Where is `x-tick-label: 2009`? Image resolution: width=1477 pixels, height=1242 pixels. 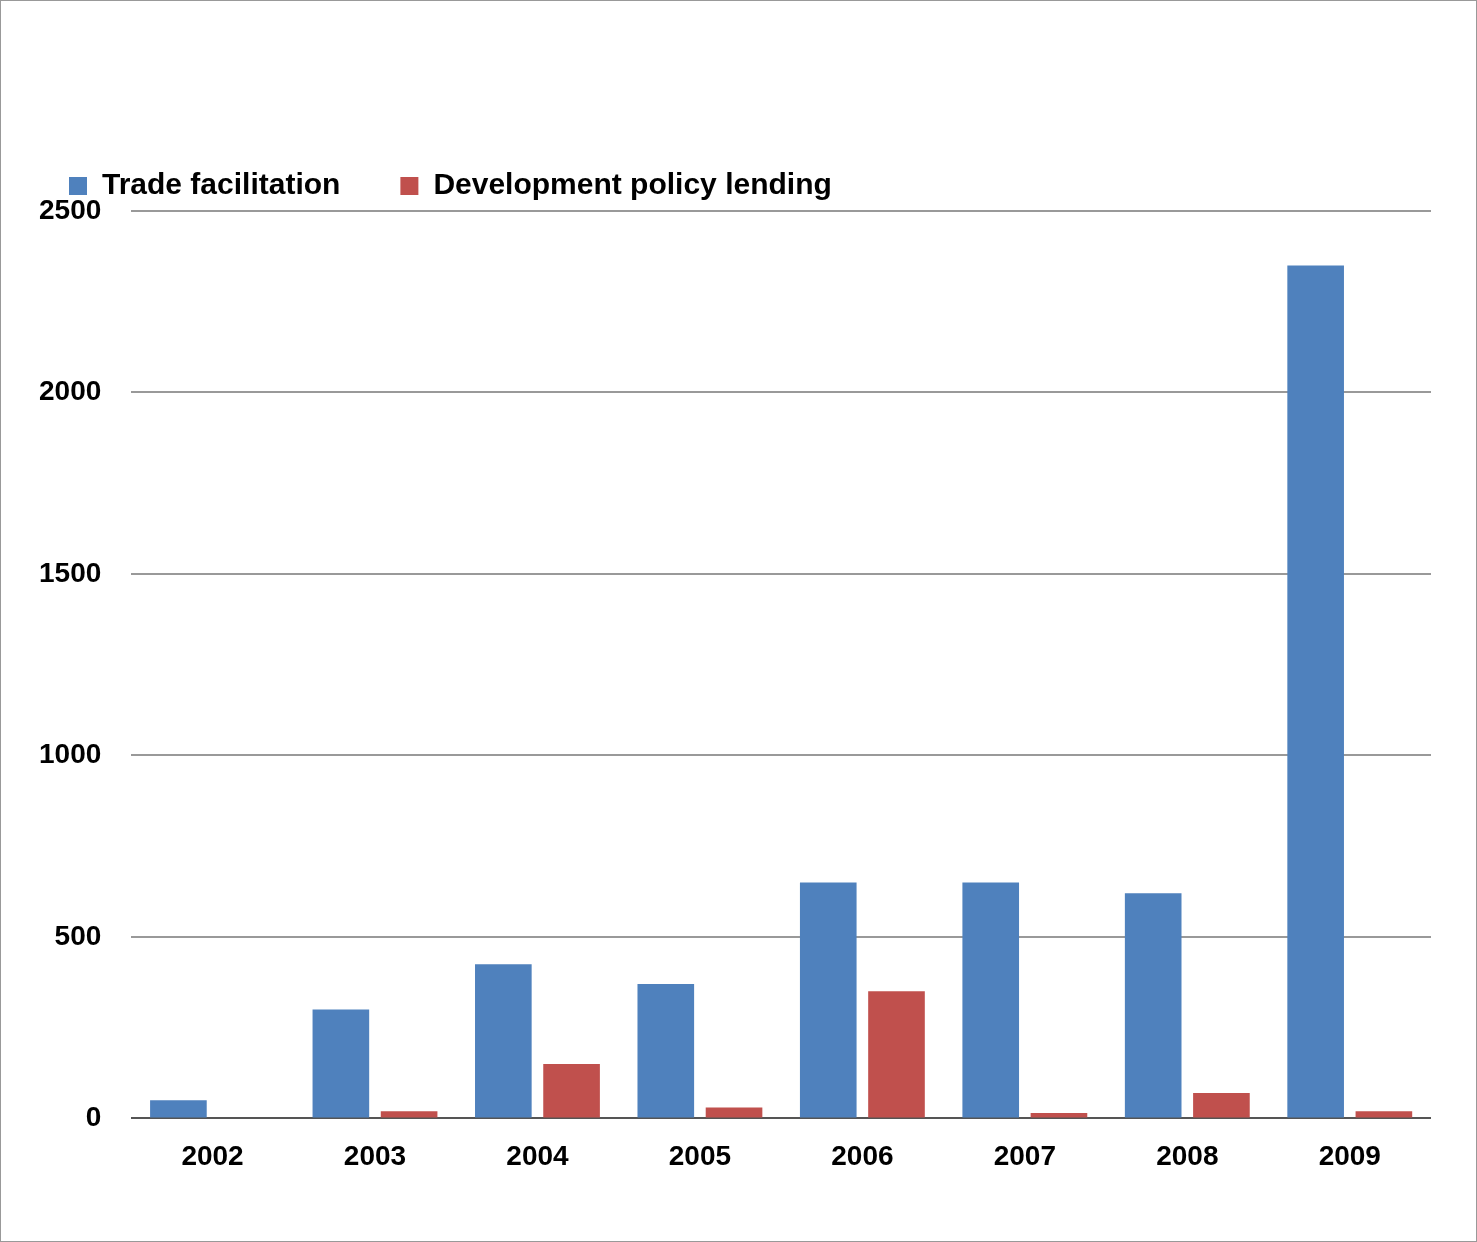
x-tick-label: 2009 is located at coordinates (1349, 1155).